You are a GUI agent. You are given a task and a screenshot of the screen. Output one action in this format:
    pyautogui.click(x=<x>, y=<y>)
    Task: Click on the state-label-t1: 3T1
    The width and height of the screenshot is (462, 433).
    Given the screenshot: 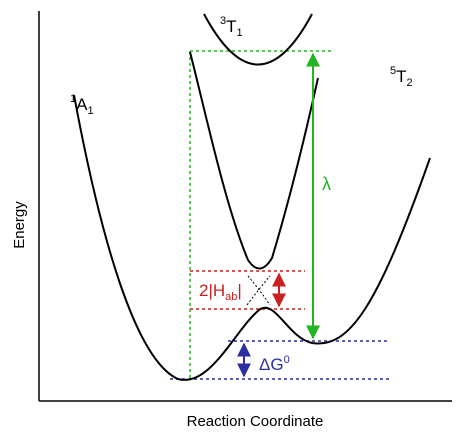 What is the action you would take?
    pyautogui.click(x=231, y=27)
    